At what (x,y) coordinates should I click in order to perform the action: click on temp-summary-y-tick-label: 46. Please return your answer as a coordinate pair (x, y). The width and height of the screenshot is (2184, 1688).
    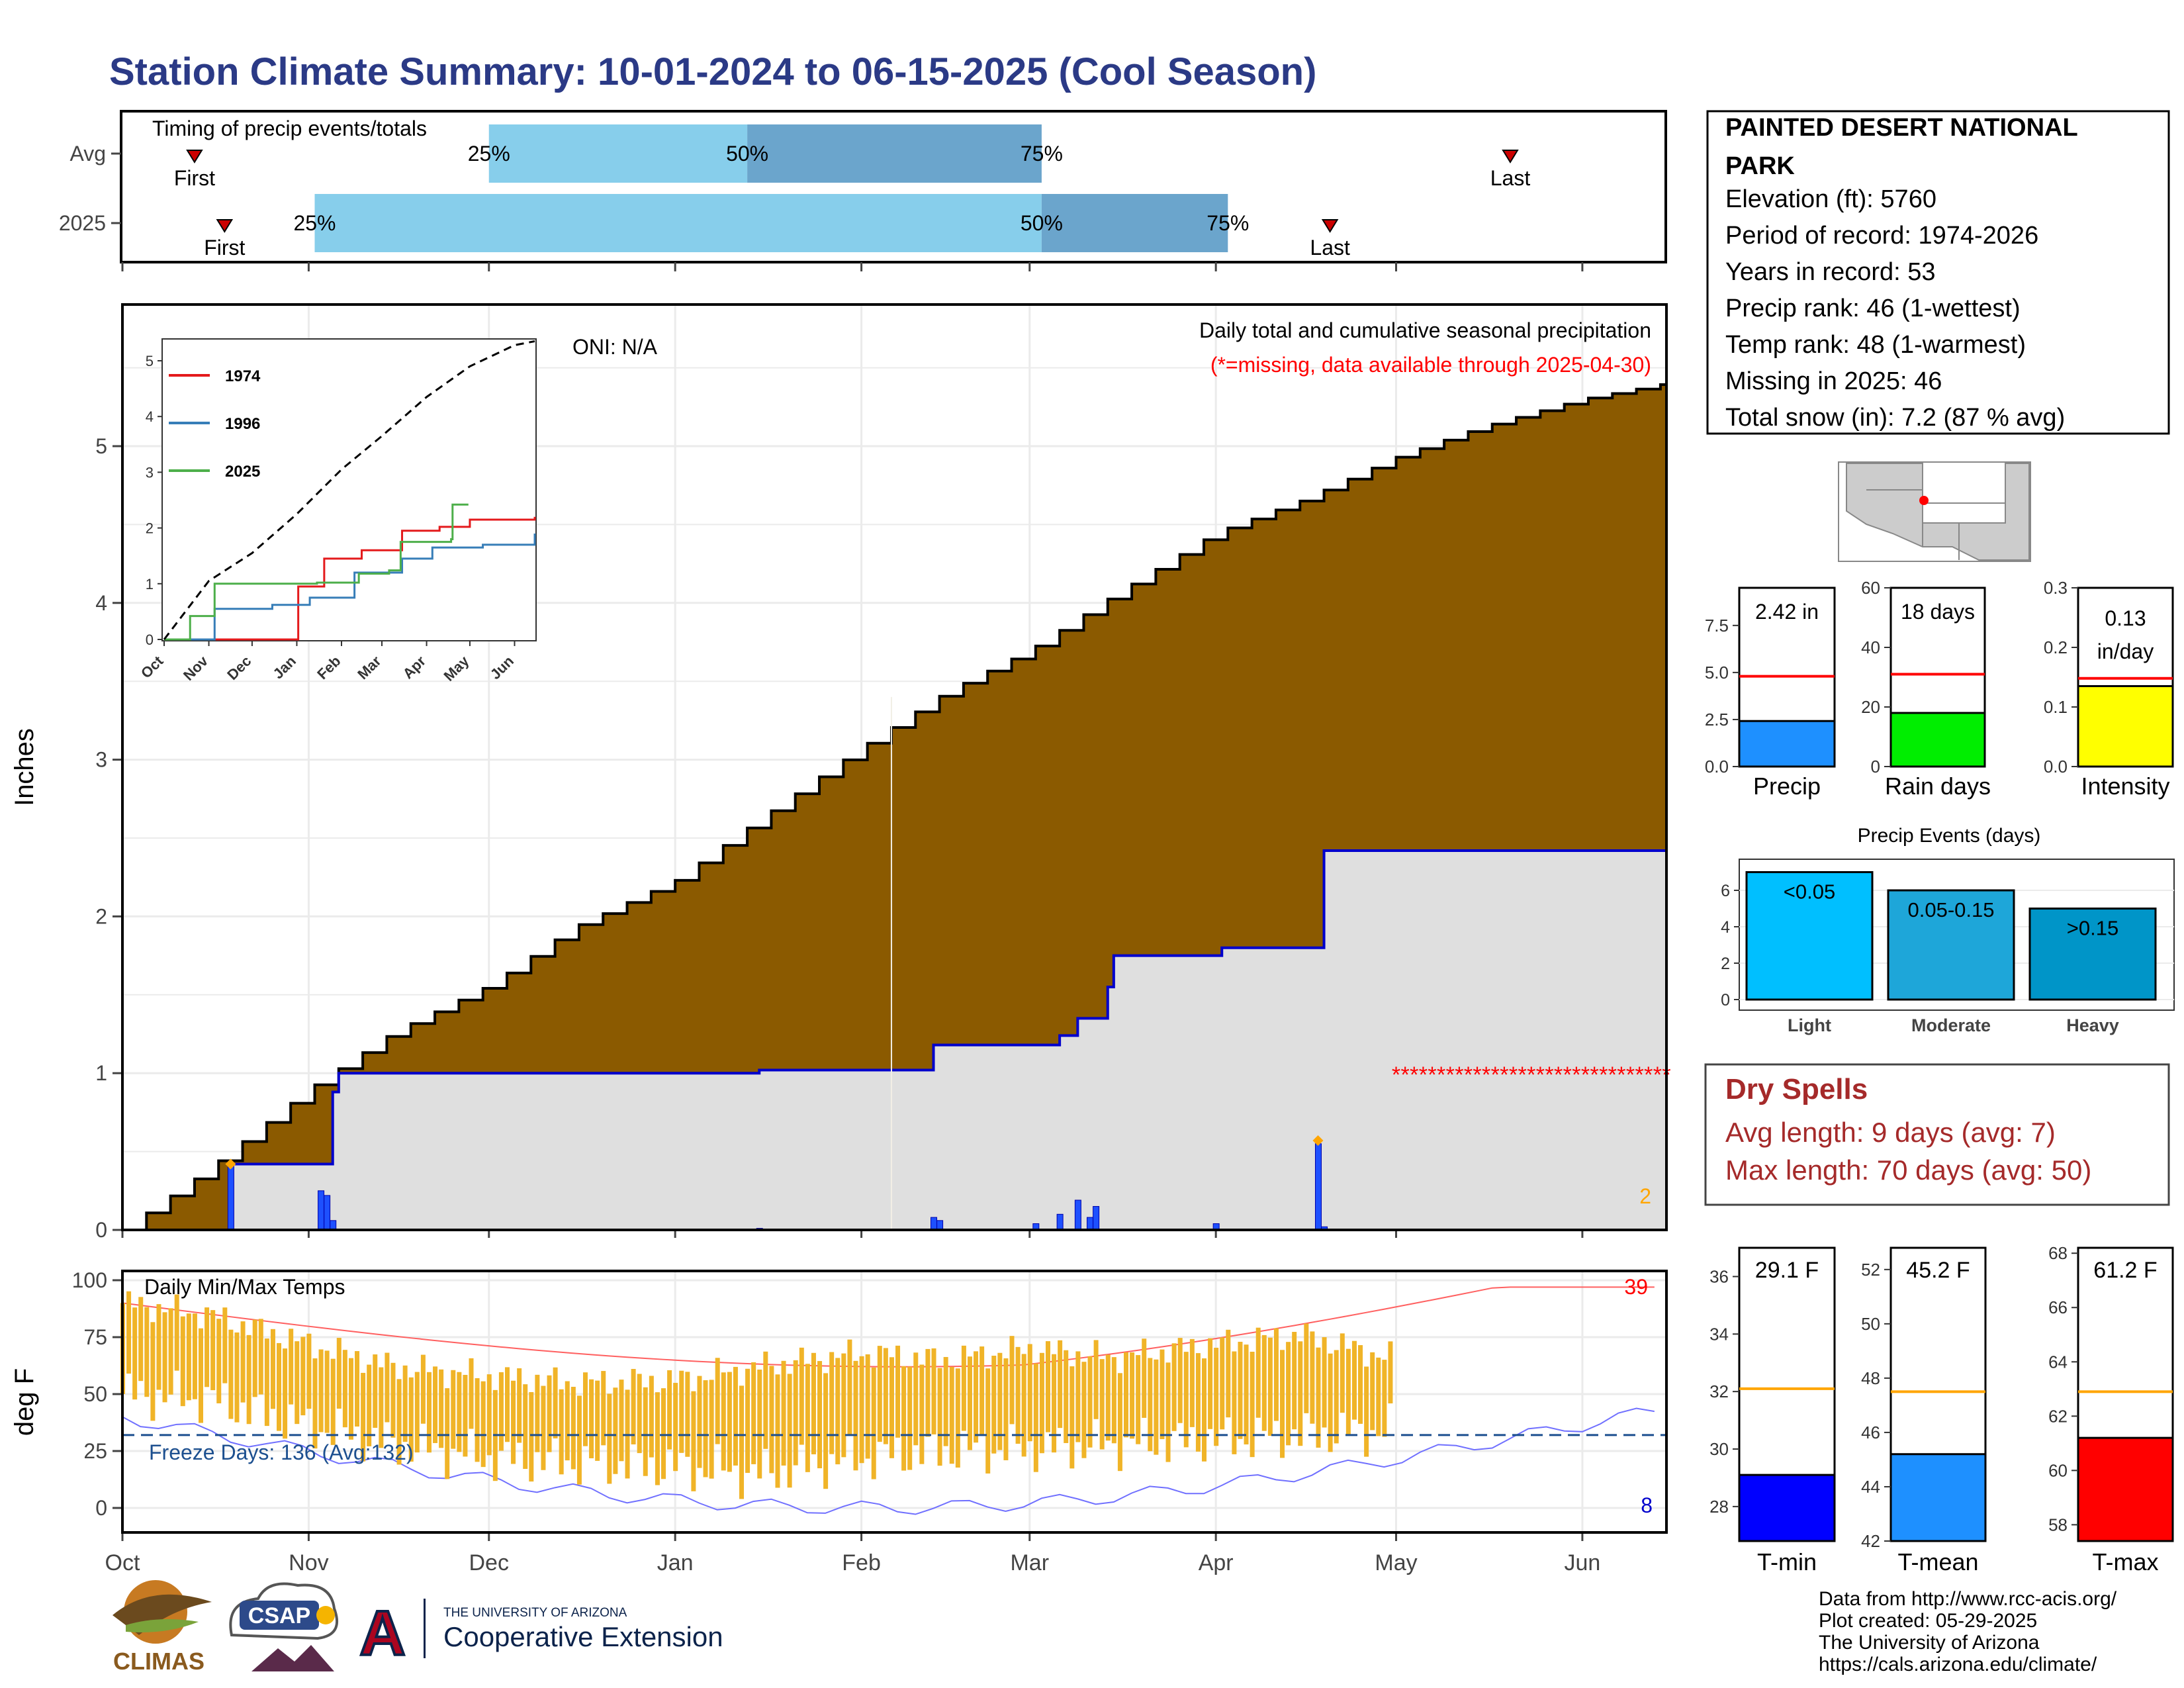
    Looking at the image, I should click on (1871, 1432).